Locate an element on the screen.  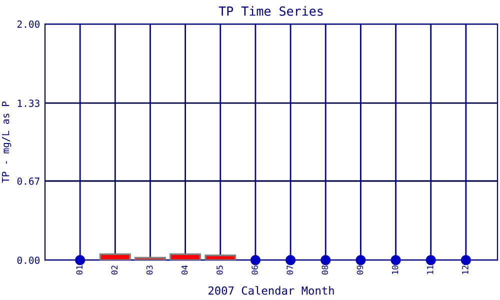
x-tick-label: 12 is located at coordinates (465, 270).